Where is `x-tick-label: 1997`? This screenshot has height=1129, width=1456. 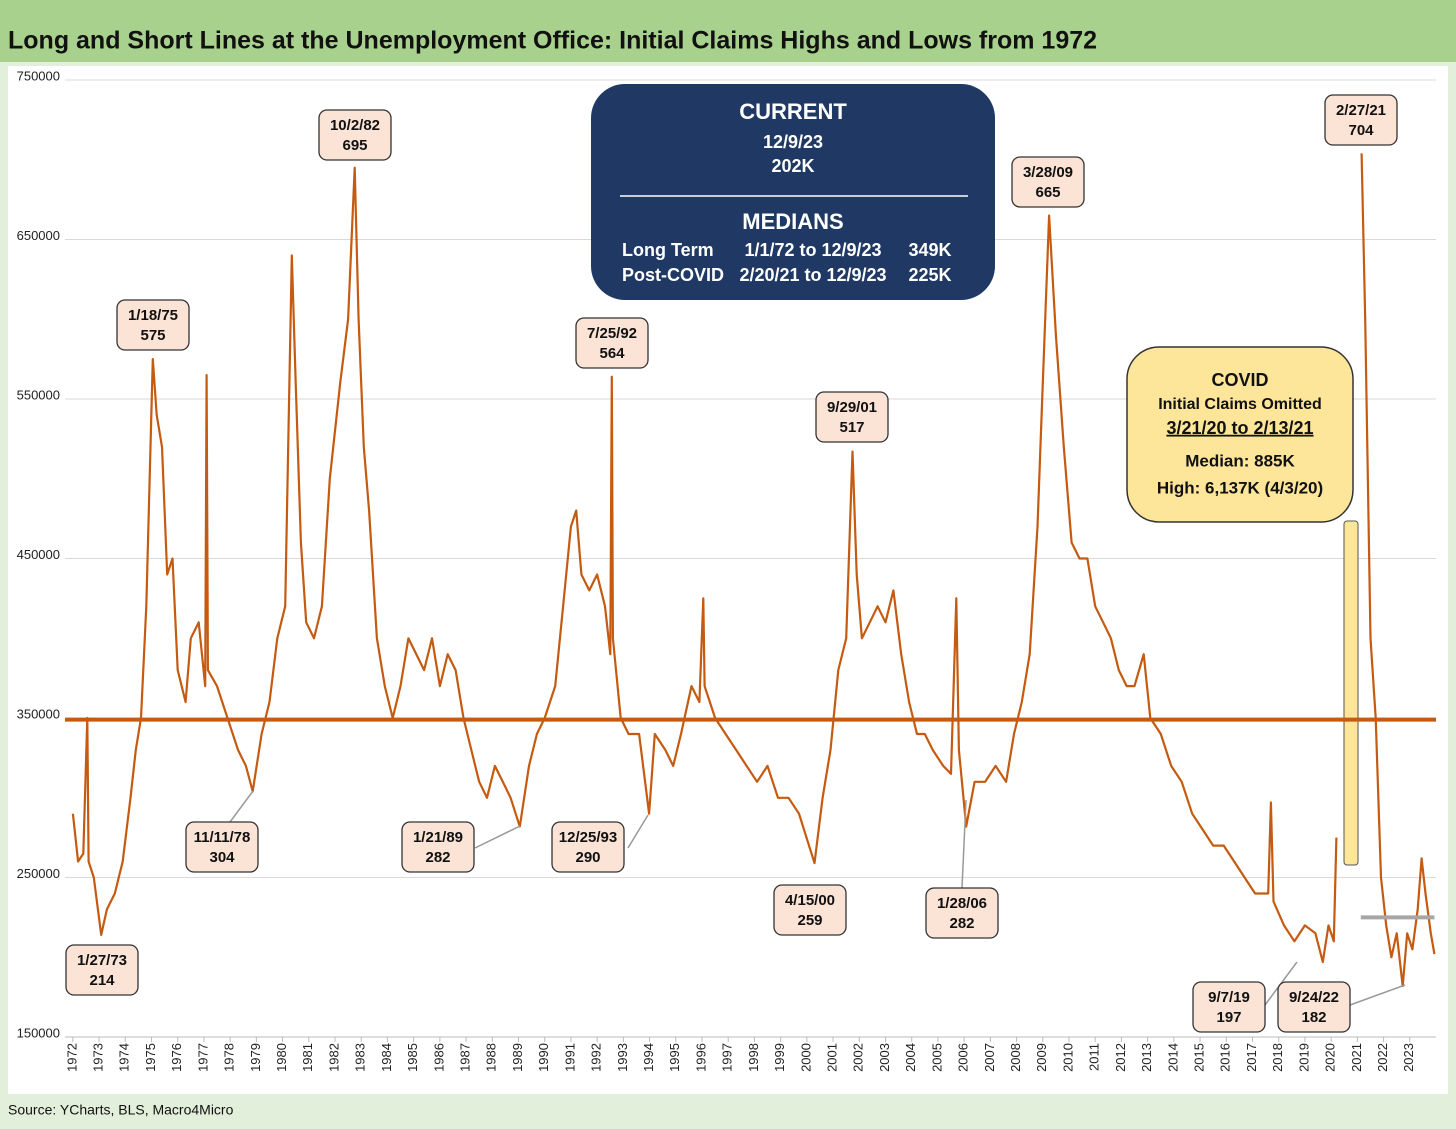 x-tick-label: 1997 is located at coordinates (727, 1057).